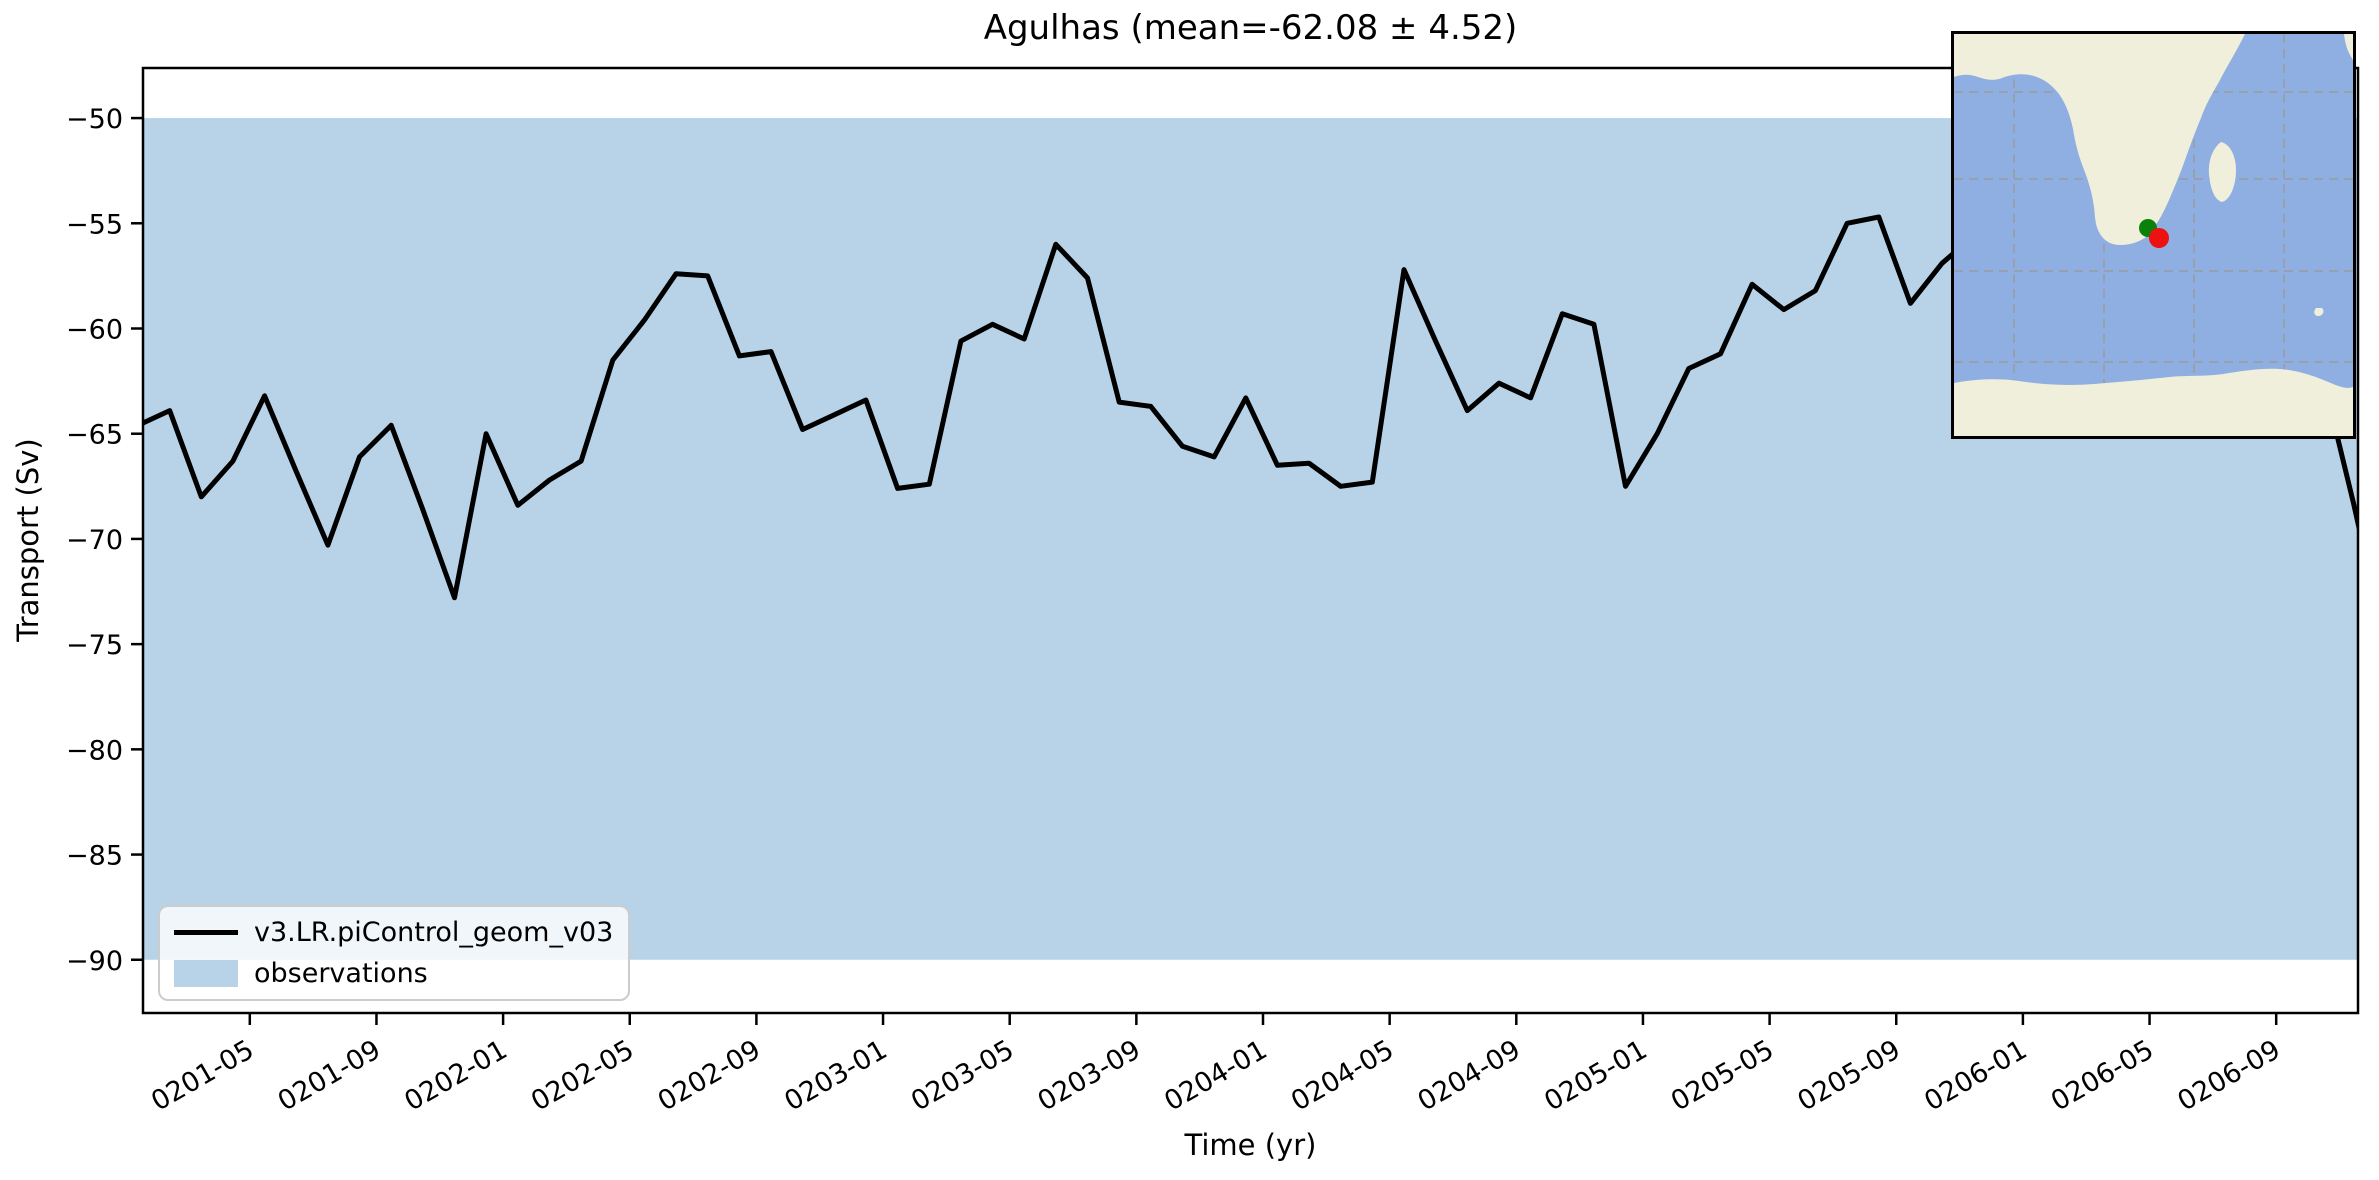 The width and height of the screenshot is (2379, 1180). Describe the element at coordinates (709, 1075) in the screenshot. I see `x-tick-label: 0202-09` at that location.